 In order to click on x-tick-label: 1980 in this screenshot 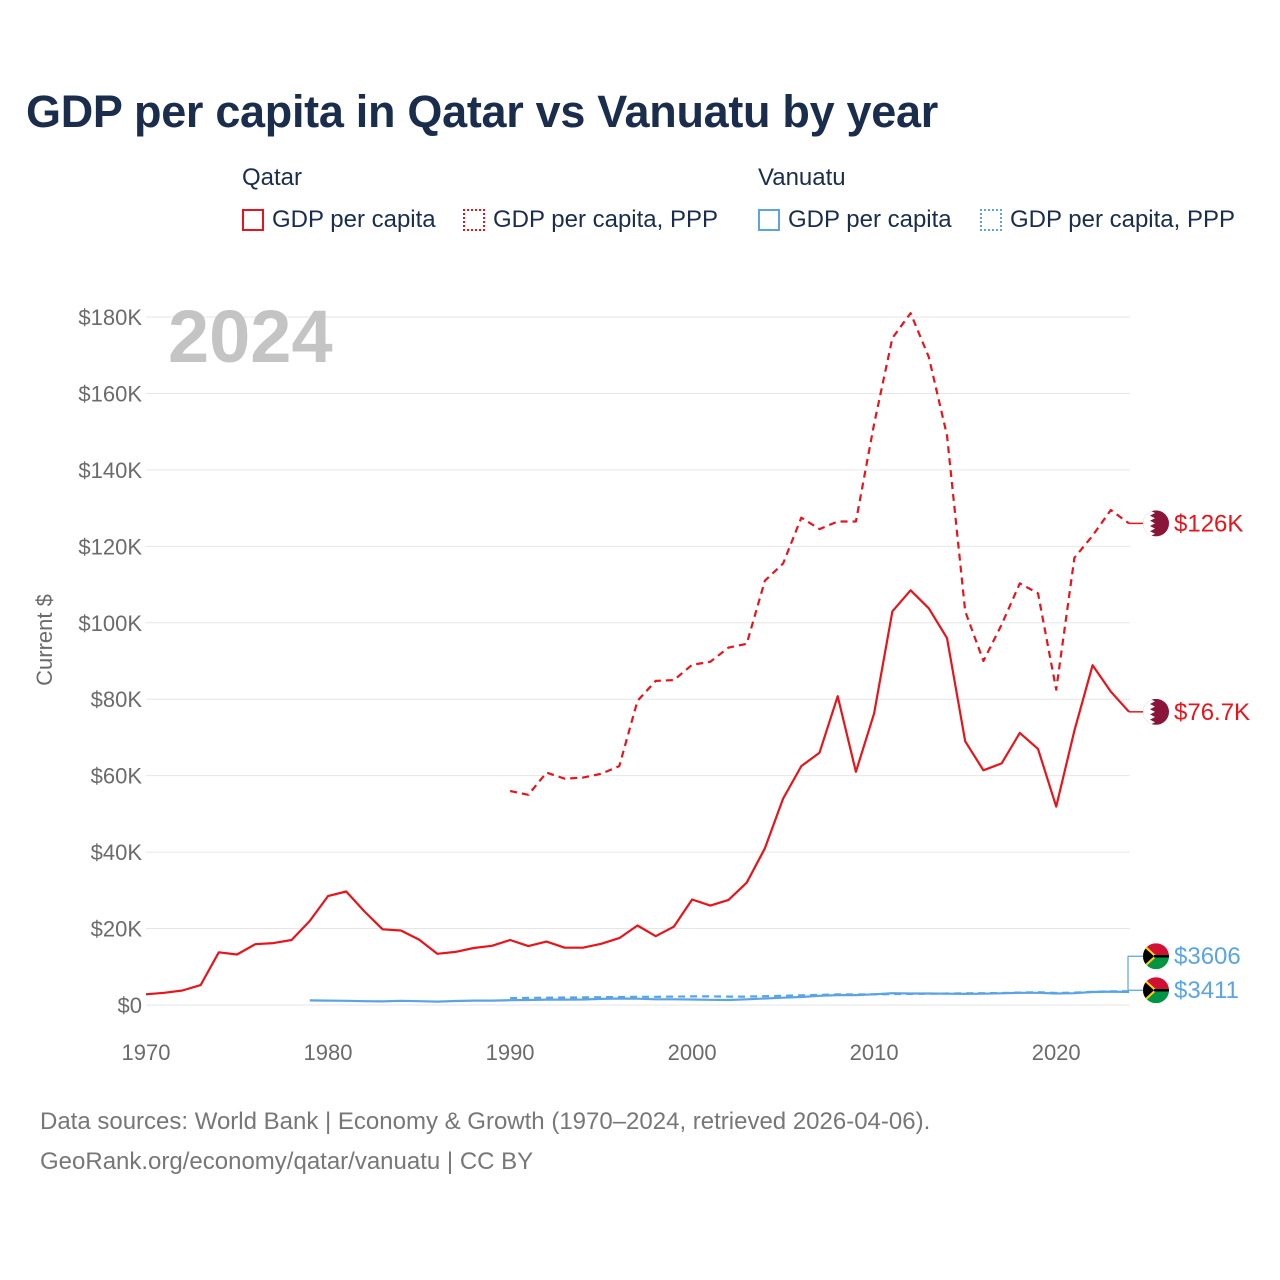, I will do `click(328, 1052)`.